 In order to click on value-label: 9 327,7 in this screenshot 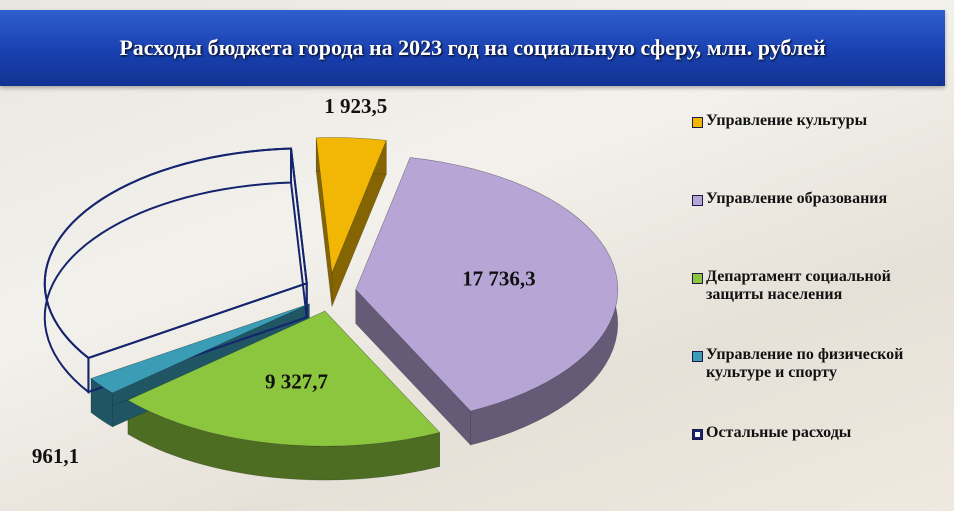, I will do `click(296, 382)`.